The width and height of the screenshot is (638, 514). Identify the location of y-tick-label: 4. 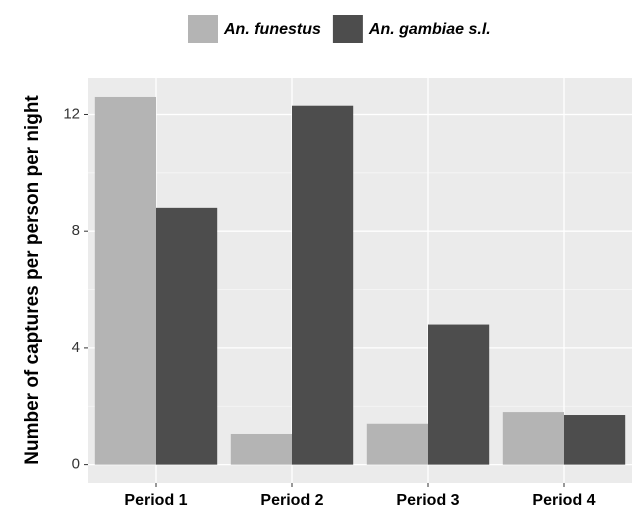
(76, 347).